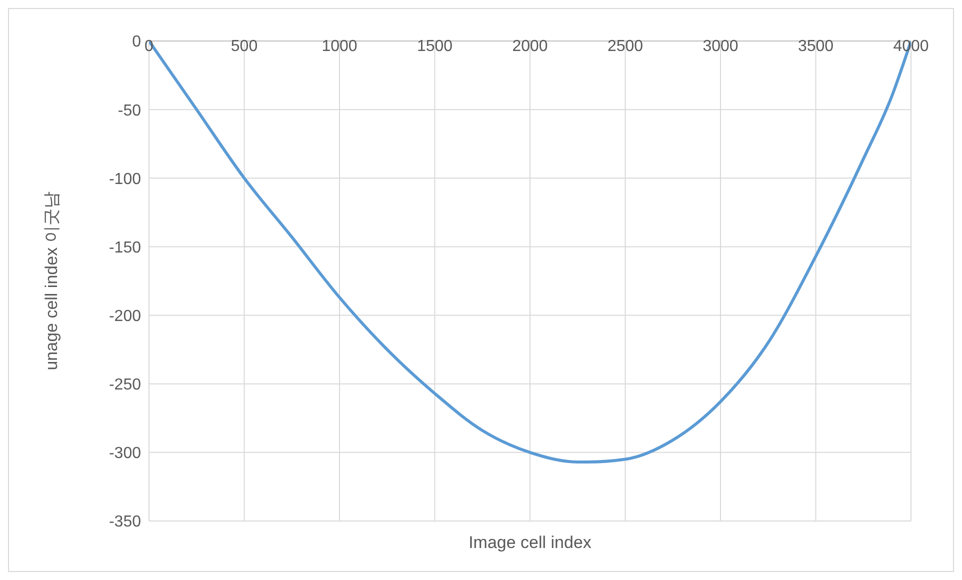 This screenshot has width=962, height=580. I want to click on y-tick-label: -100, so click(125, 179).